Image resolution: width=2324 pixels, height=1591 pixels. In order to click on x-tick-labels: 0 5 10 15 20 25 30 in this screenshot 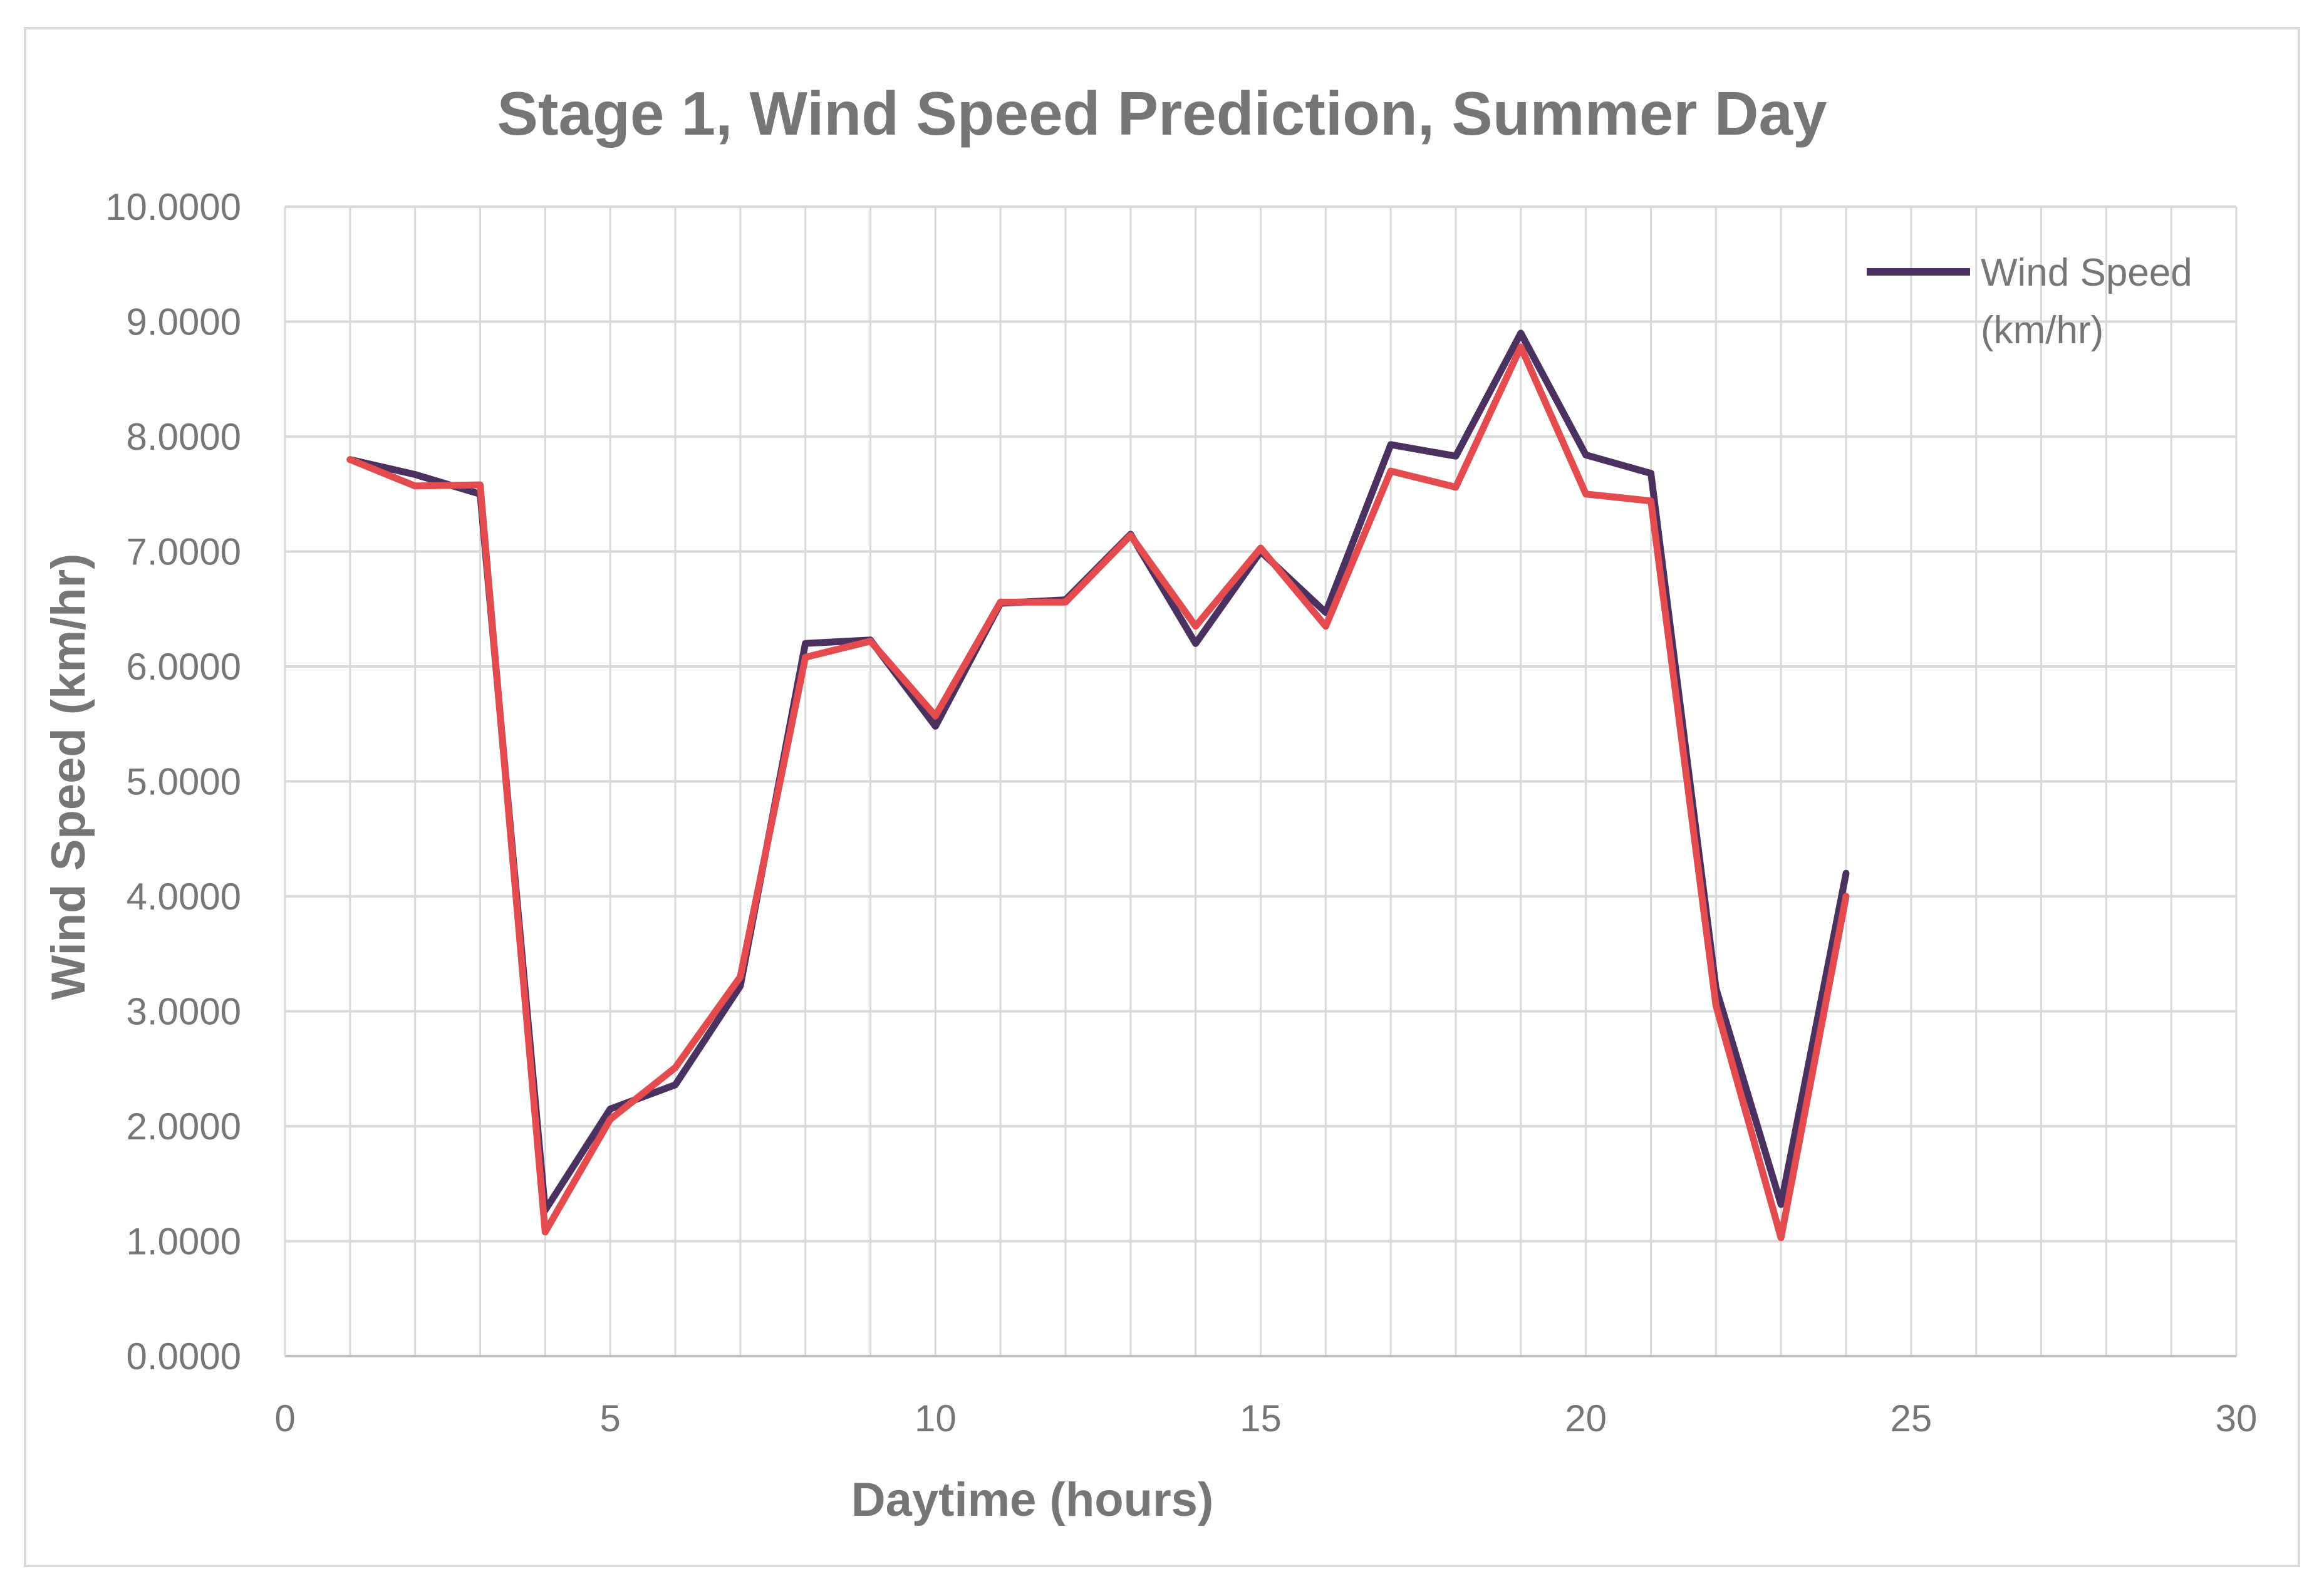, I will do `click(1265, 1418)`.